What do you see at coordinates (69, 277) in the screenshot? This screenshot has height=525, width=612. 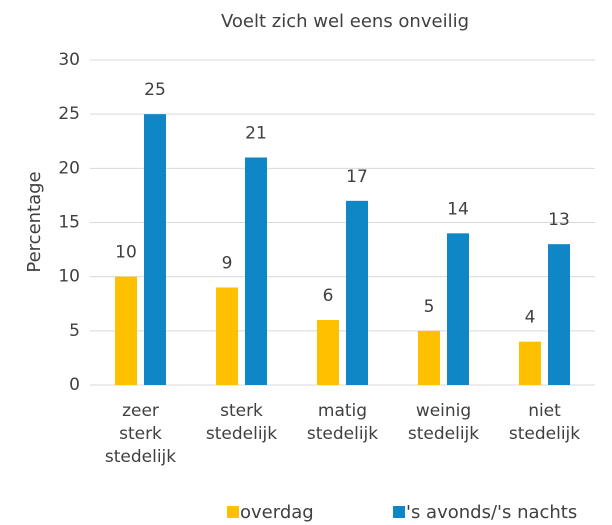 I see `y-tick-label: 10` at bounding box center [69, 277].